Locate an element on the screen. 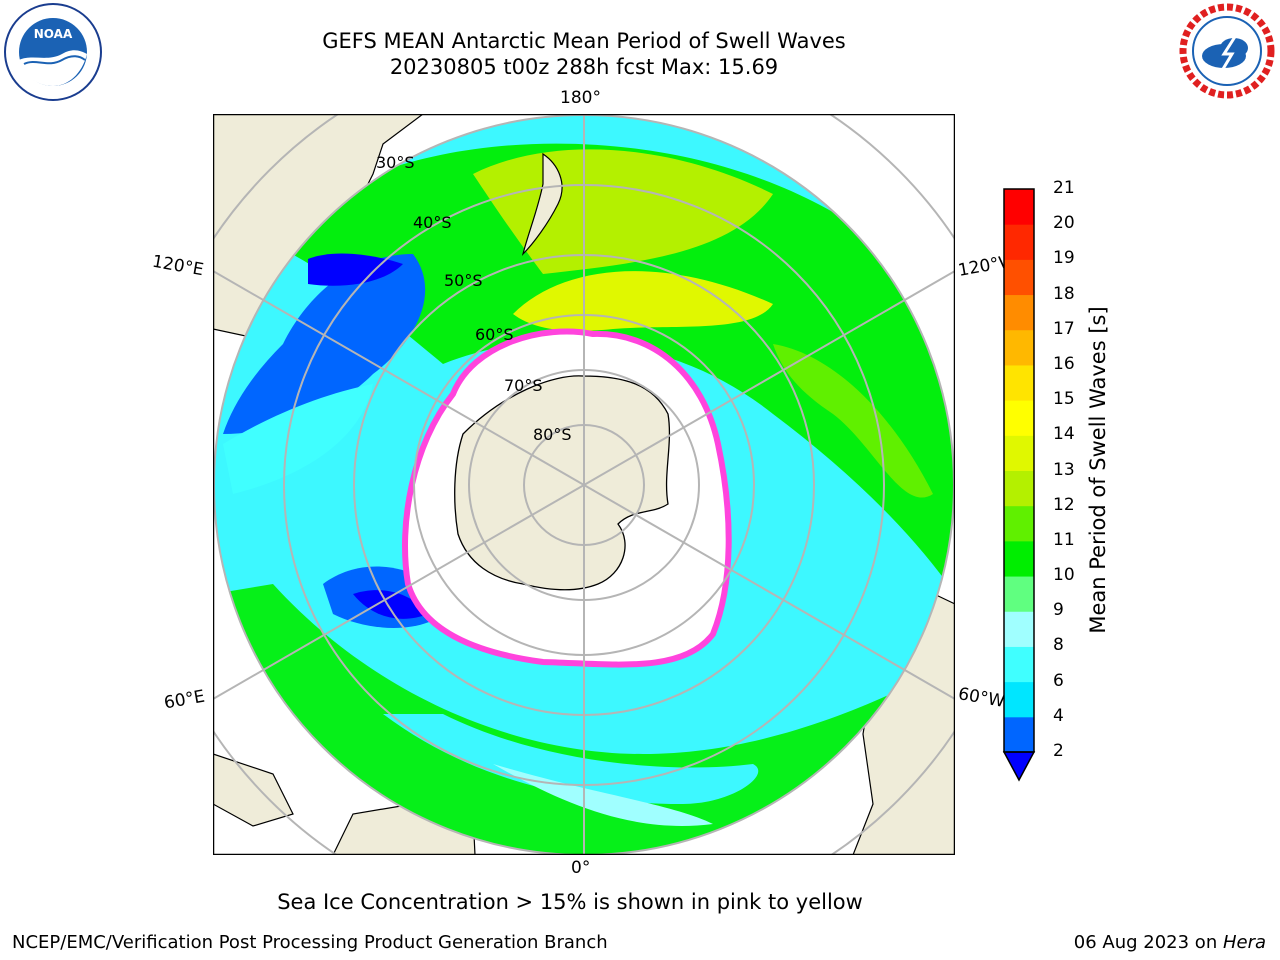 Image resolution: width=1280 pixels, height=960 pixels. nws-logo is located at coordinates (1227, 51).